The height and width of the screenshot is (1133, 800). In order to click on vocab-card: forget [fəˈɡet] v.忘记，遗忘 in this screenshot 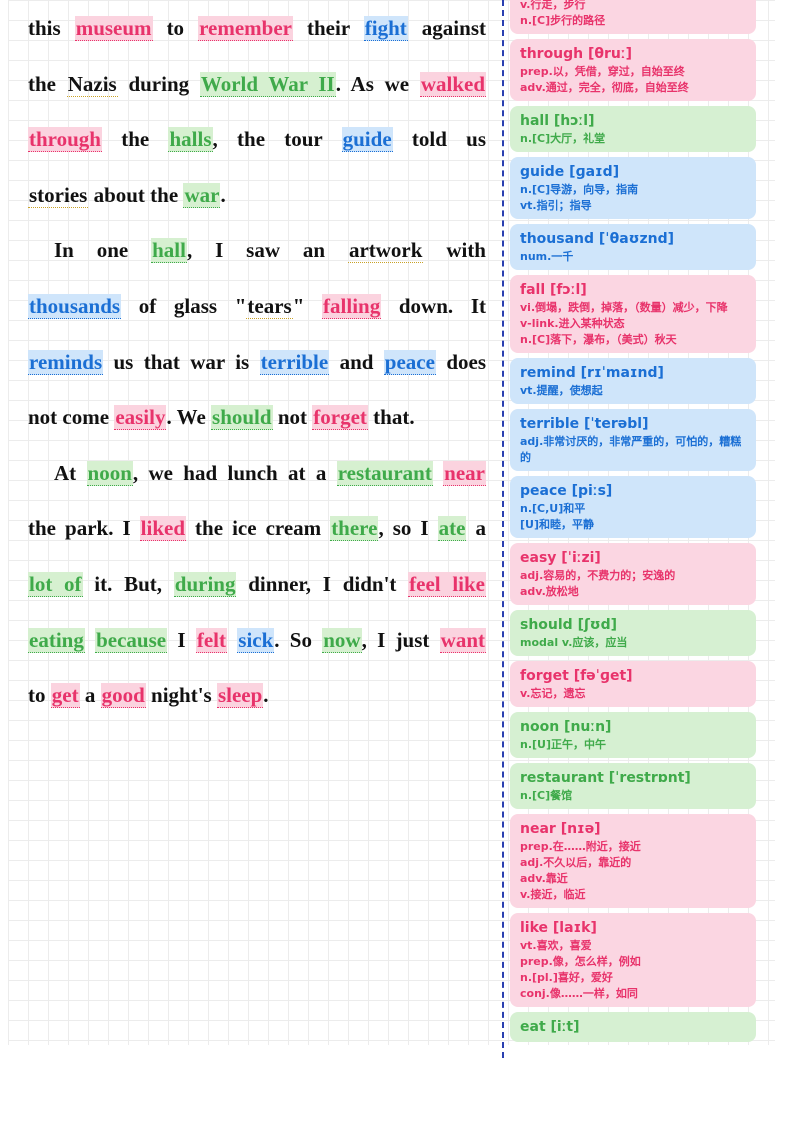, I will do `click(633, 684)`.